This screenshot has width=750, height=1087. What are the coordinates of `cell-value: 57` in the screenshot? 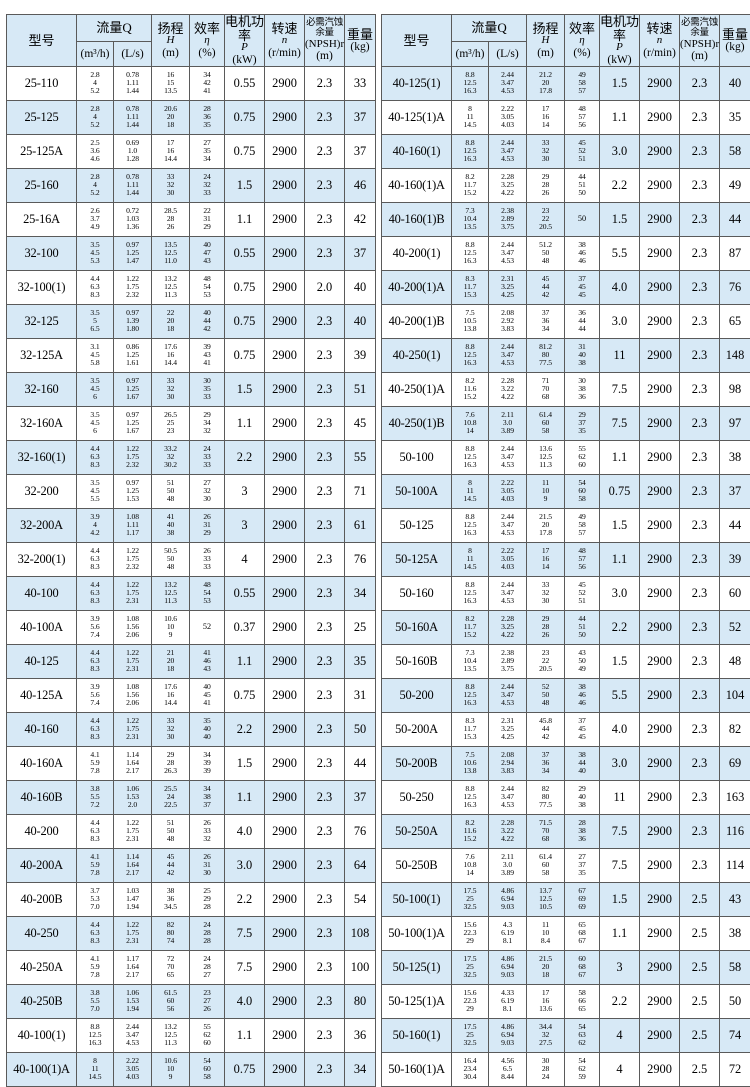 It's located at (582, 533).